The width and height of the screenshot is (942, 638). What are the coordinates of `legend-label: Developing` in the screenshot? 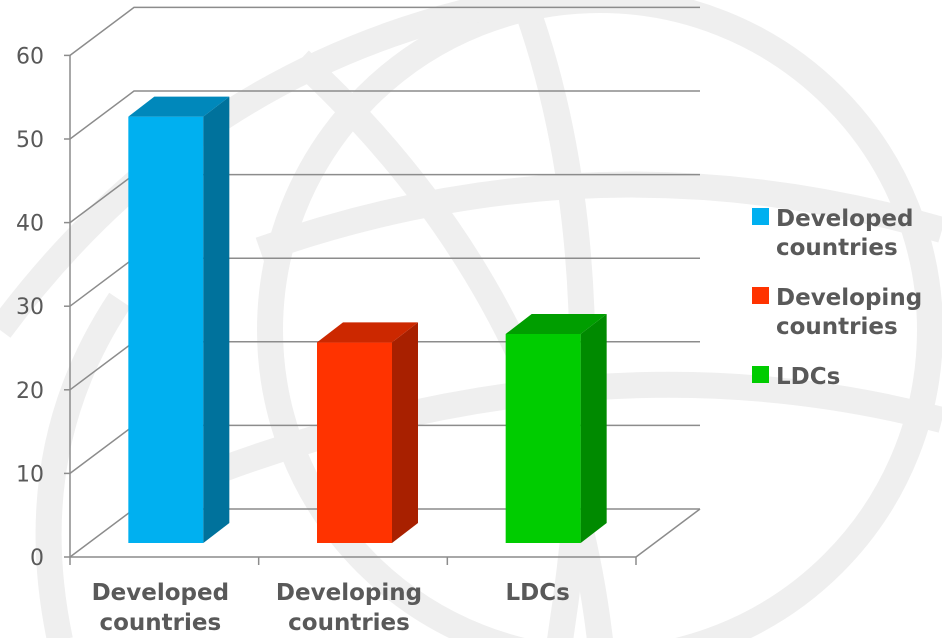 It's located at (849, 298).